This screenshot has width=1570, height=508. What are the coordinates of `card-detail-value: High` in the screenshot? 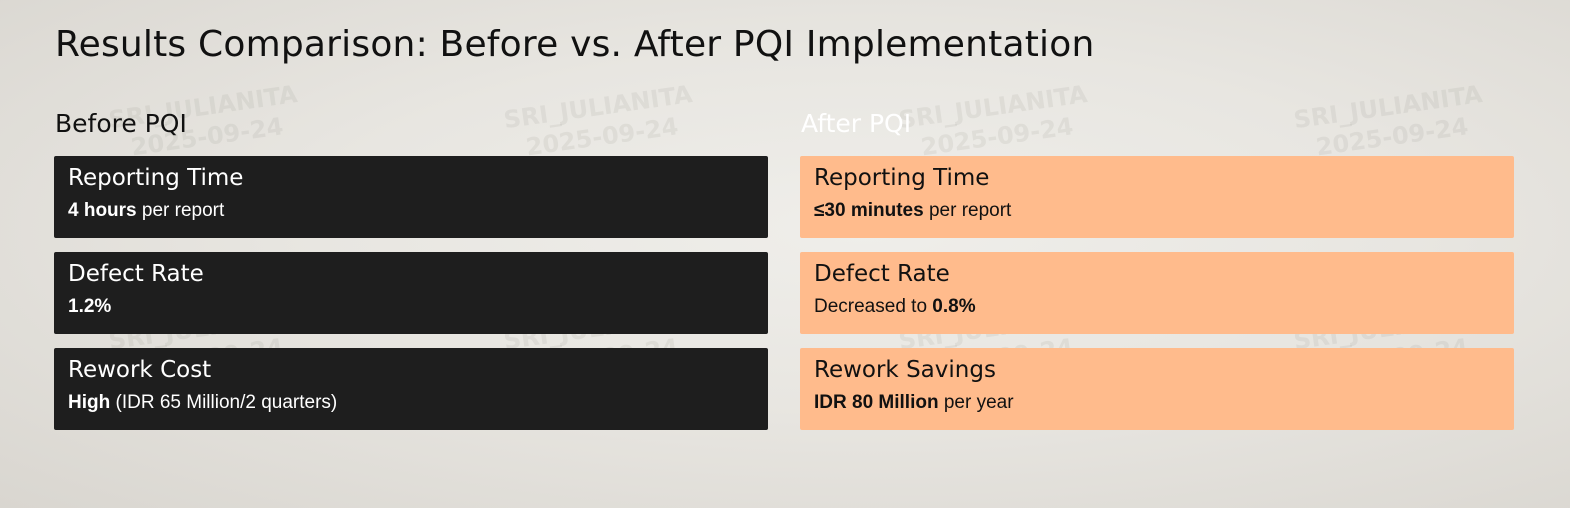 It's located at (89, 402).